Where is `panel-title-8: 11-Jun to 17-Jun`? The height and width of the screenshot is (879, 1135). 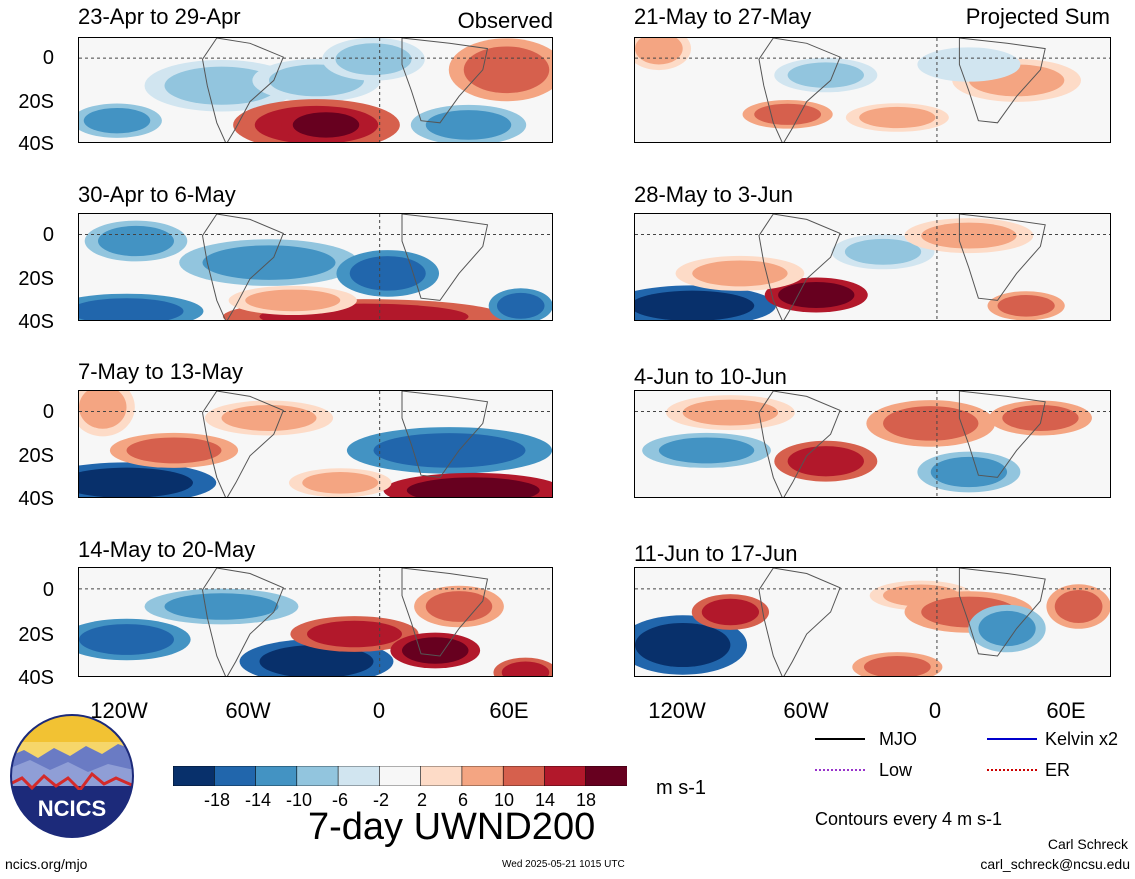
panel-title-8: 11-Jun to 17-Jun is located at coordinates (716, 553).